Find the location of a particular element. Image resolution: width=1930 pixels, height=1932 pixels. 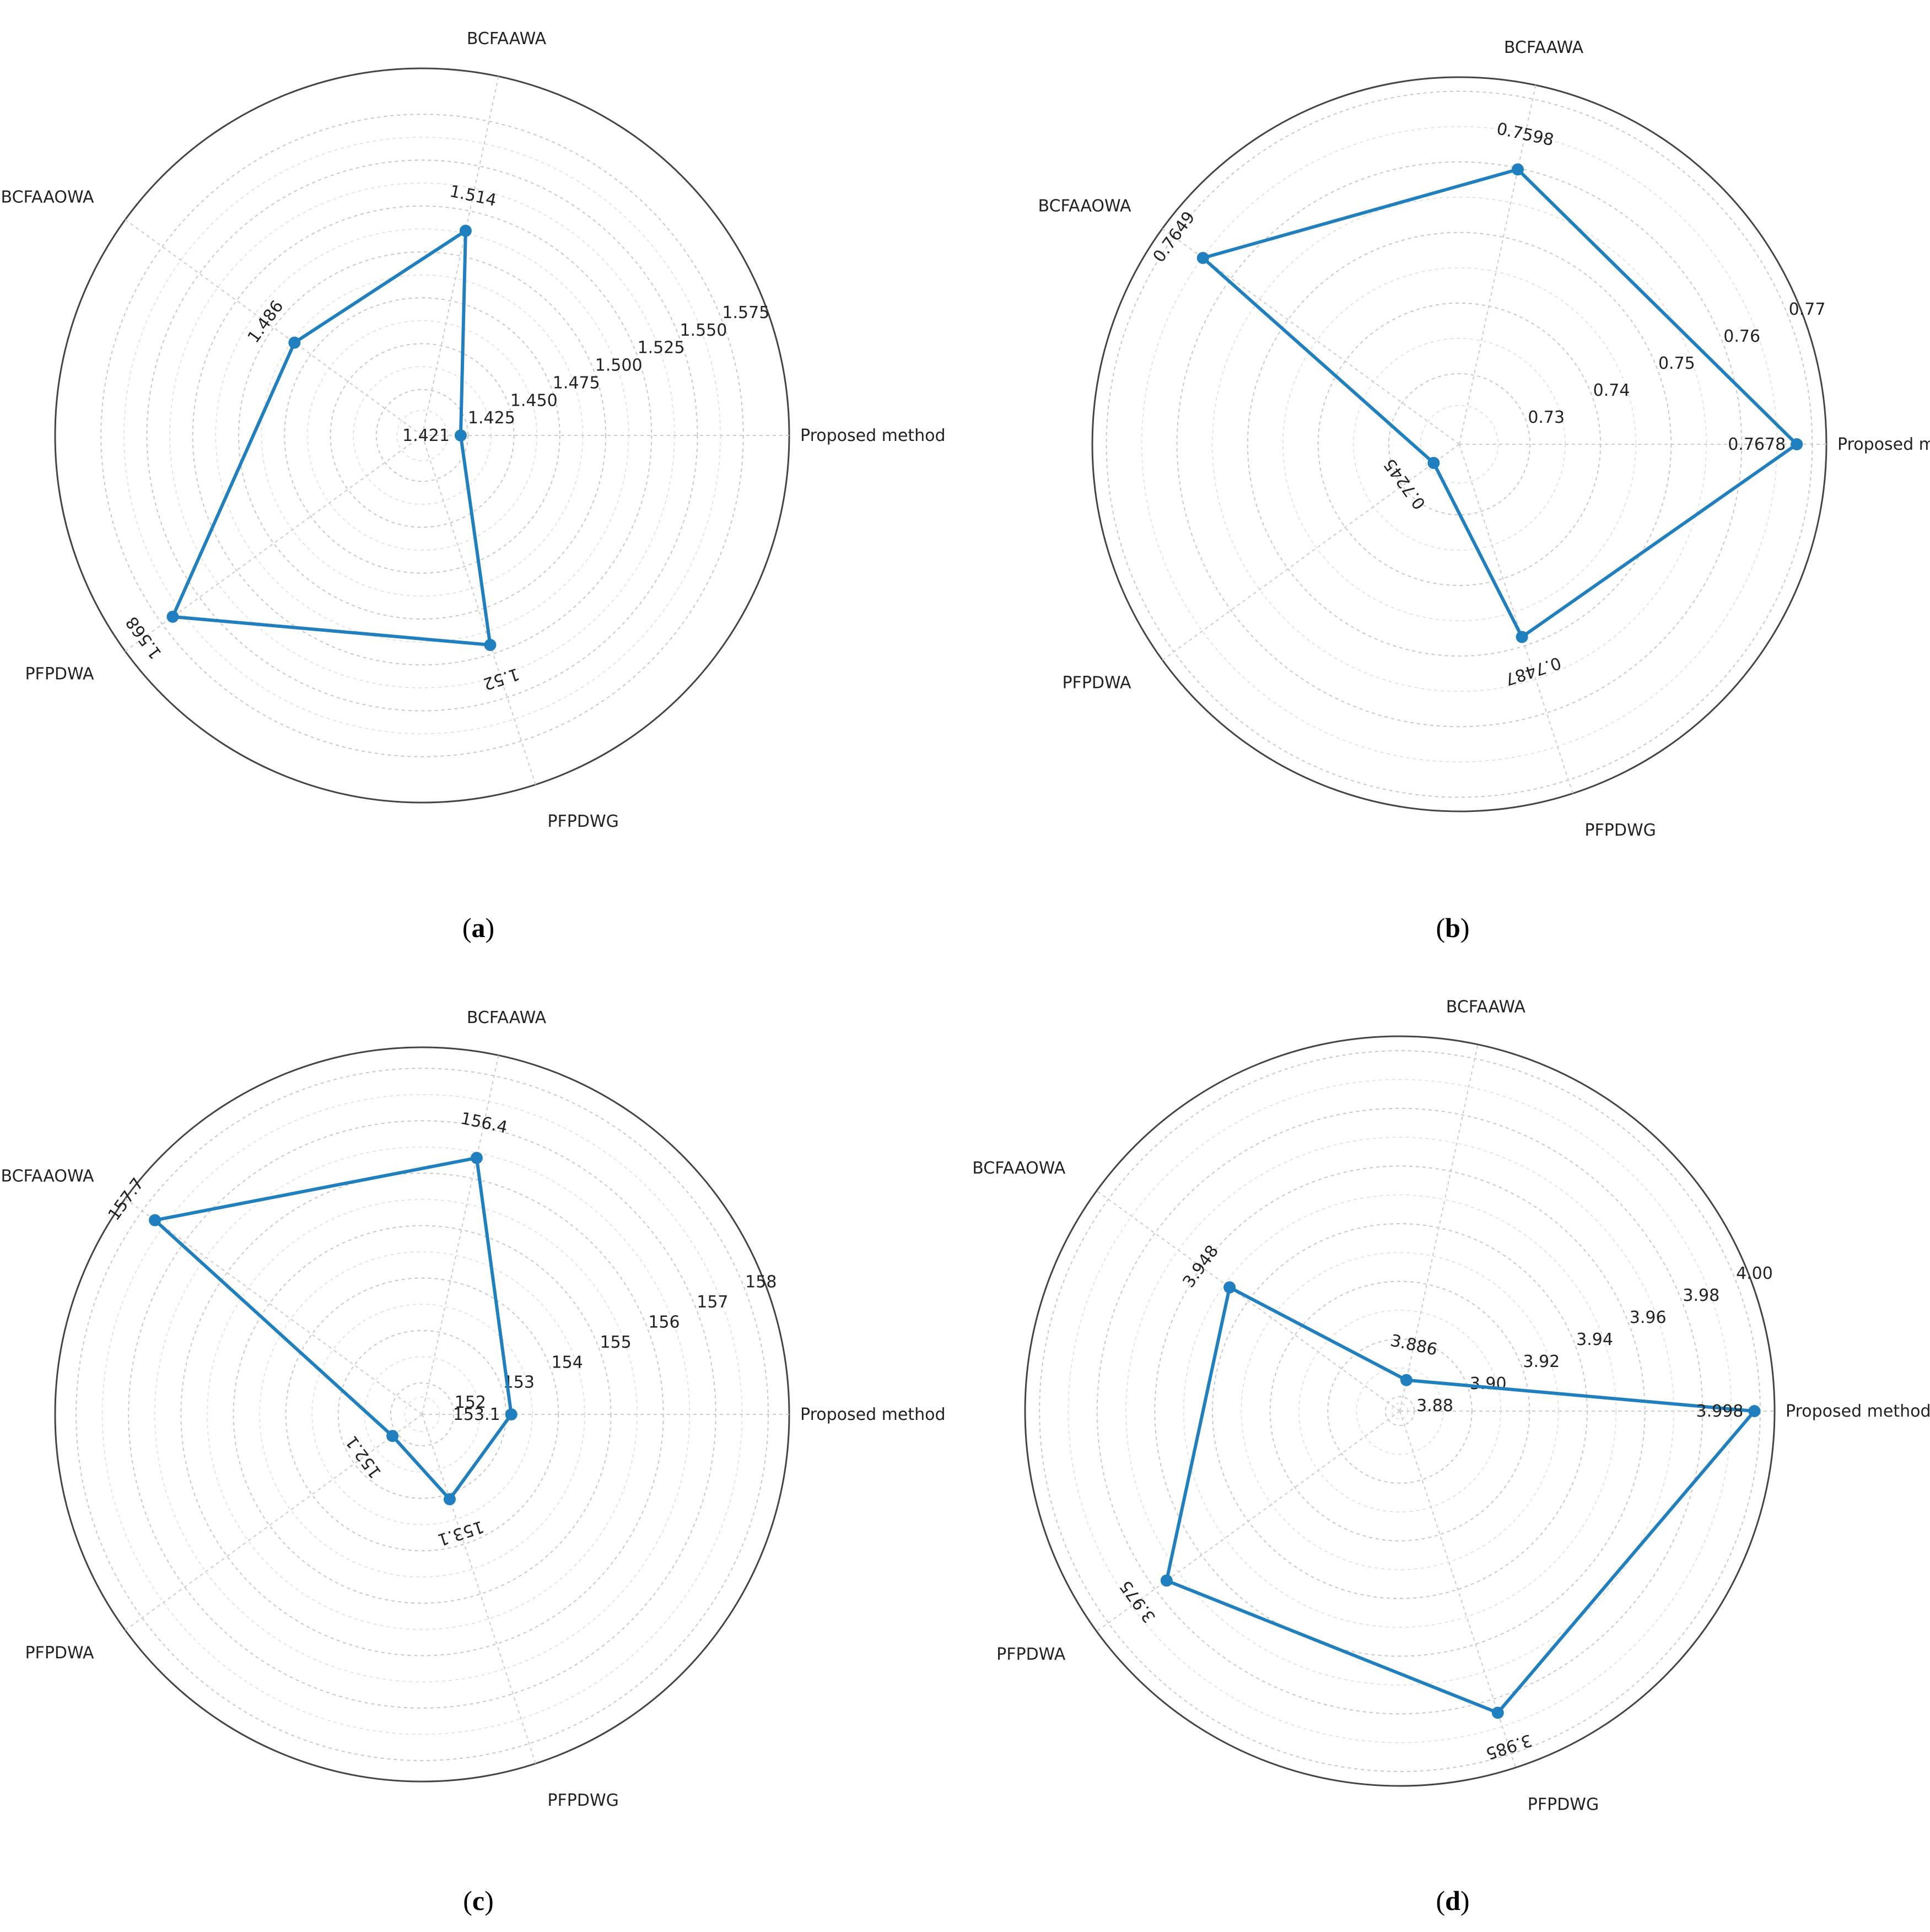

radial-tick-label: 1.550 is located at coordinates (704, 330).